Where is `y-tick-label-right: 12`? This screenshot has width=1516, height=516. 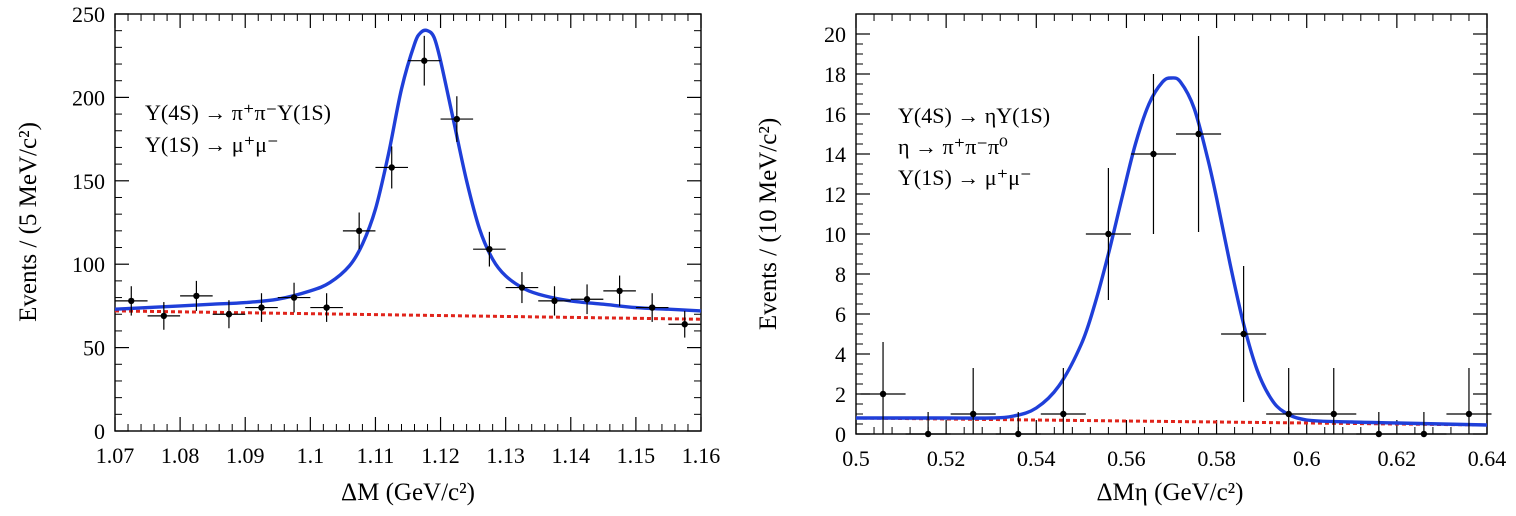 y-tick-label-right: 12 is located at coordinates (835, 194).